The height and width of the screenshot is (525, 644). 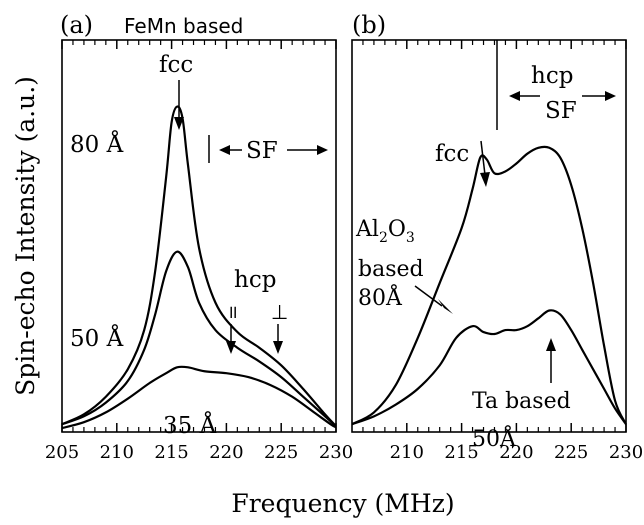 What do you see at coordinates (369, 25) in the screenshot?
I see `panel-b-label: (b)` at bounding box center [369, 25].